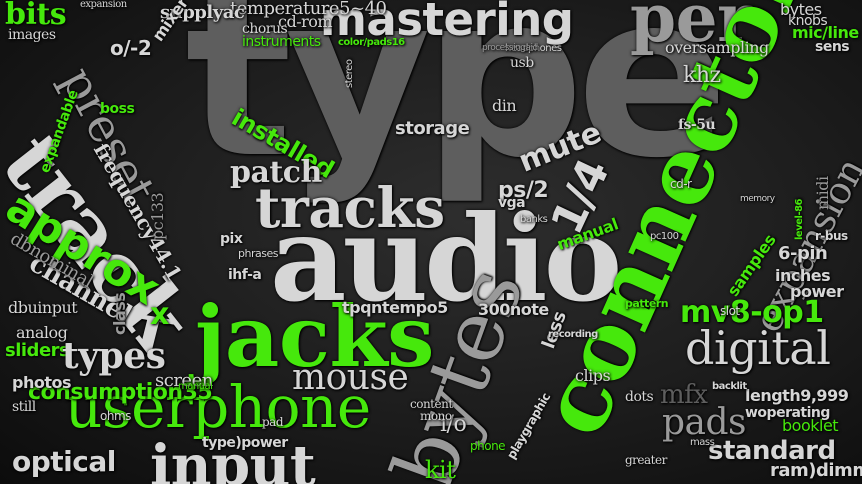 The height and width of the screenshot is (484, 862). I want to click on word-recording: recording, so click(573, 334).